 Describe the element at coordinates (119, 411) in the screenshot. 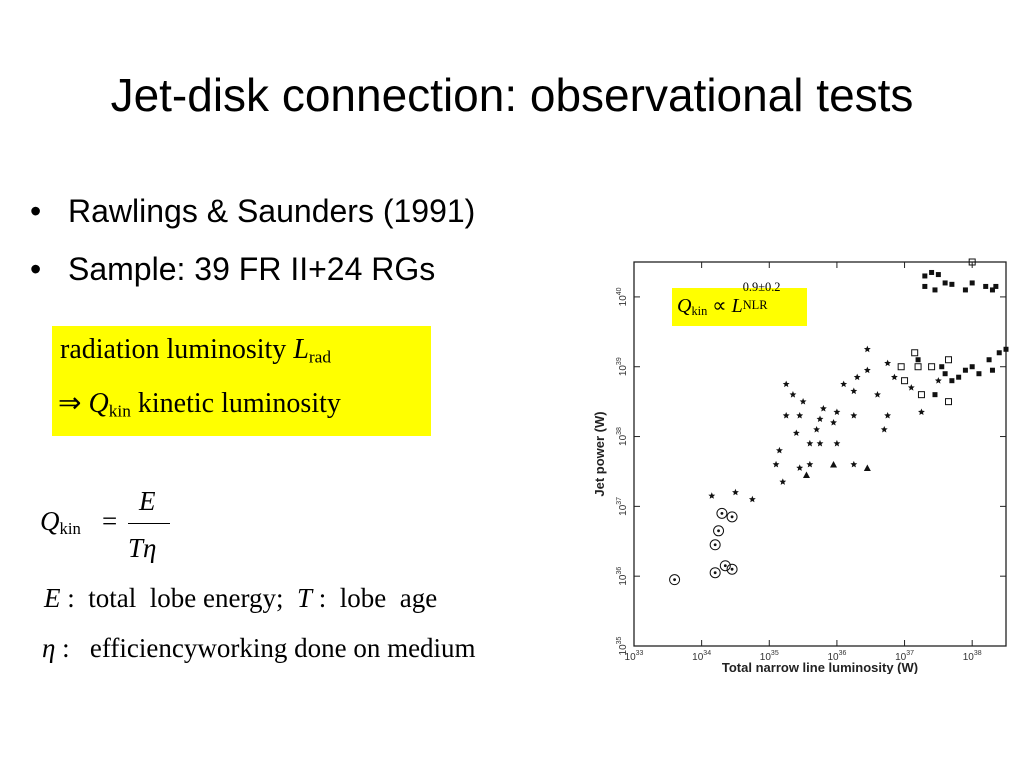

I see `subscript-kin: kin` at that location.